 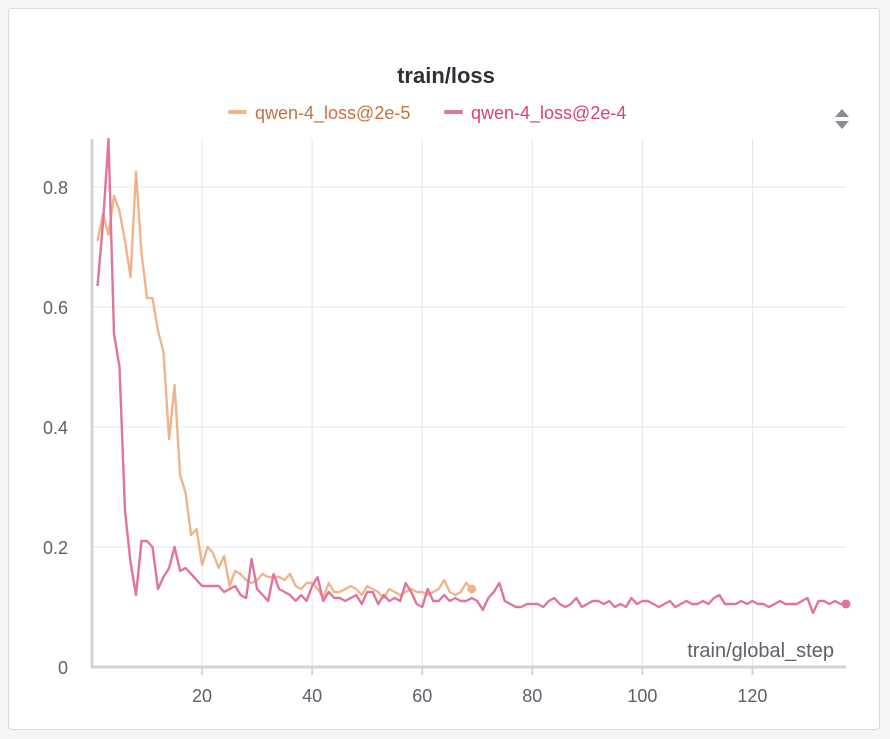 What do you see at coordinates (760, 651) in the screenshot?
I see `x-axis-label: train/global_step` at bounding box center [760, 651].